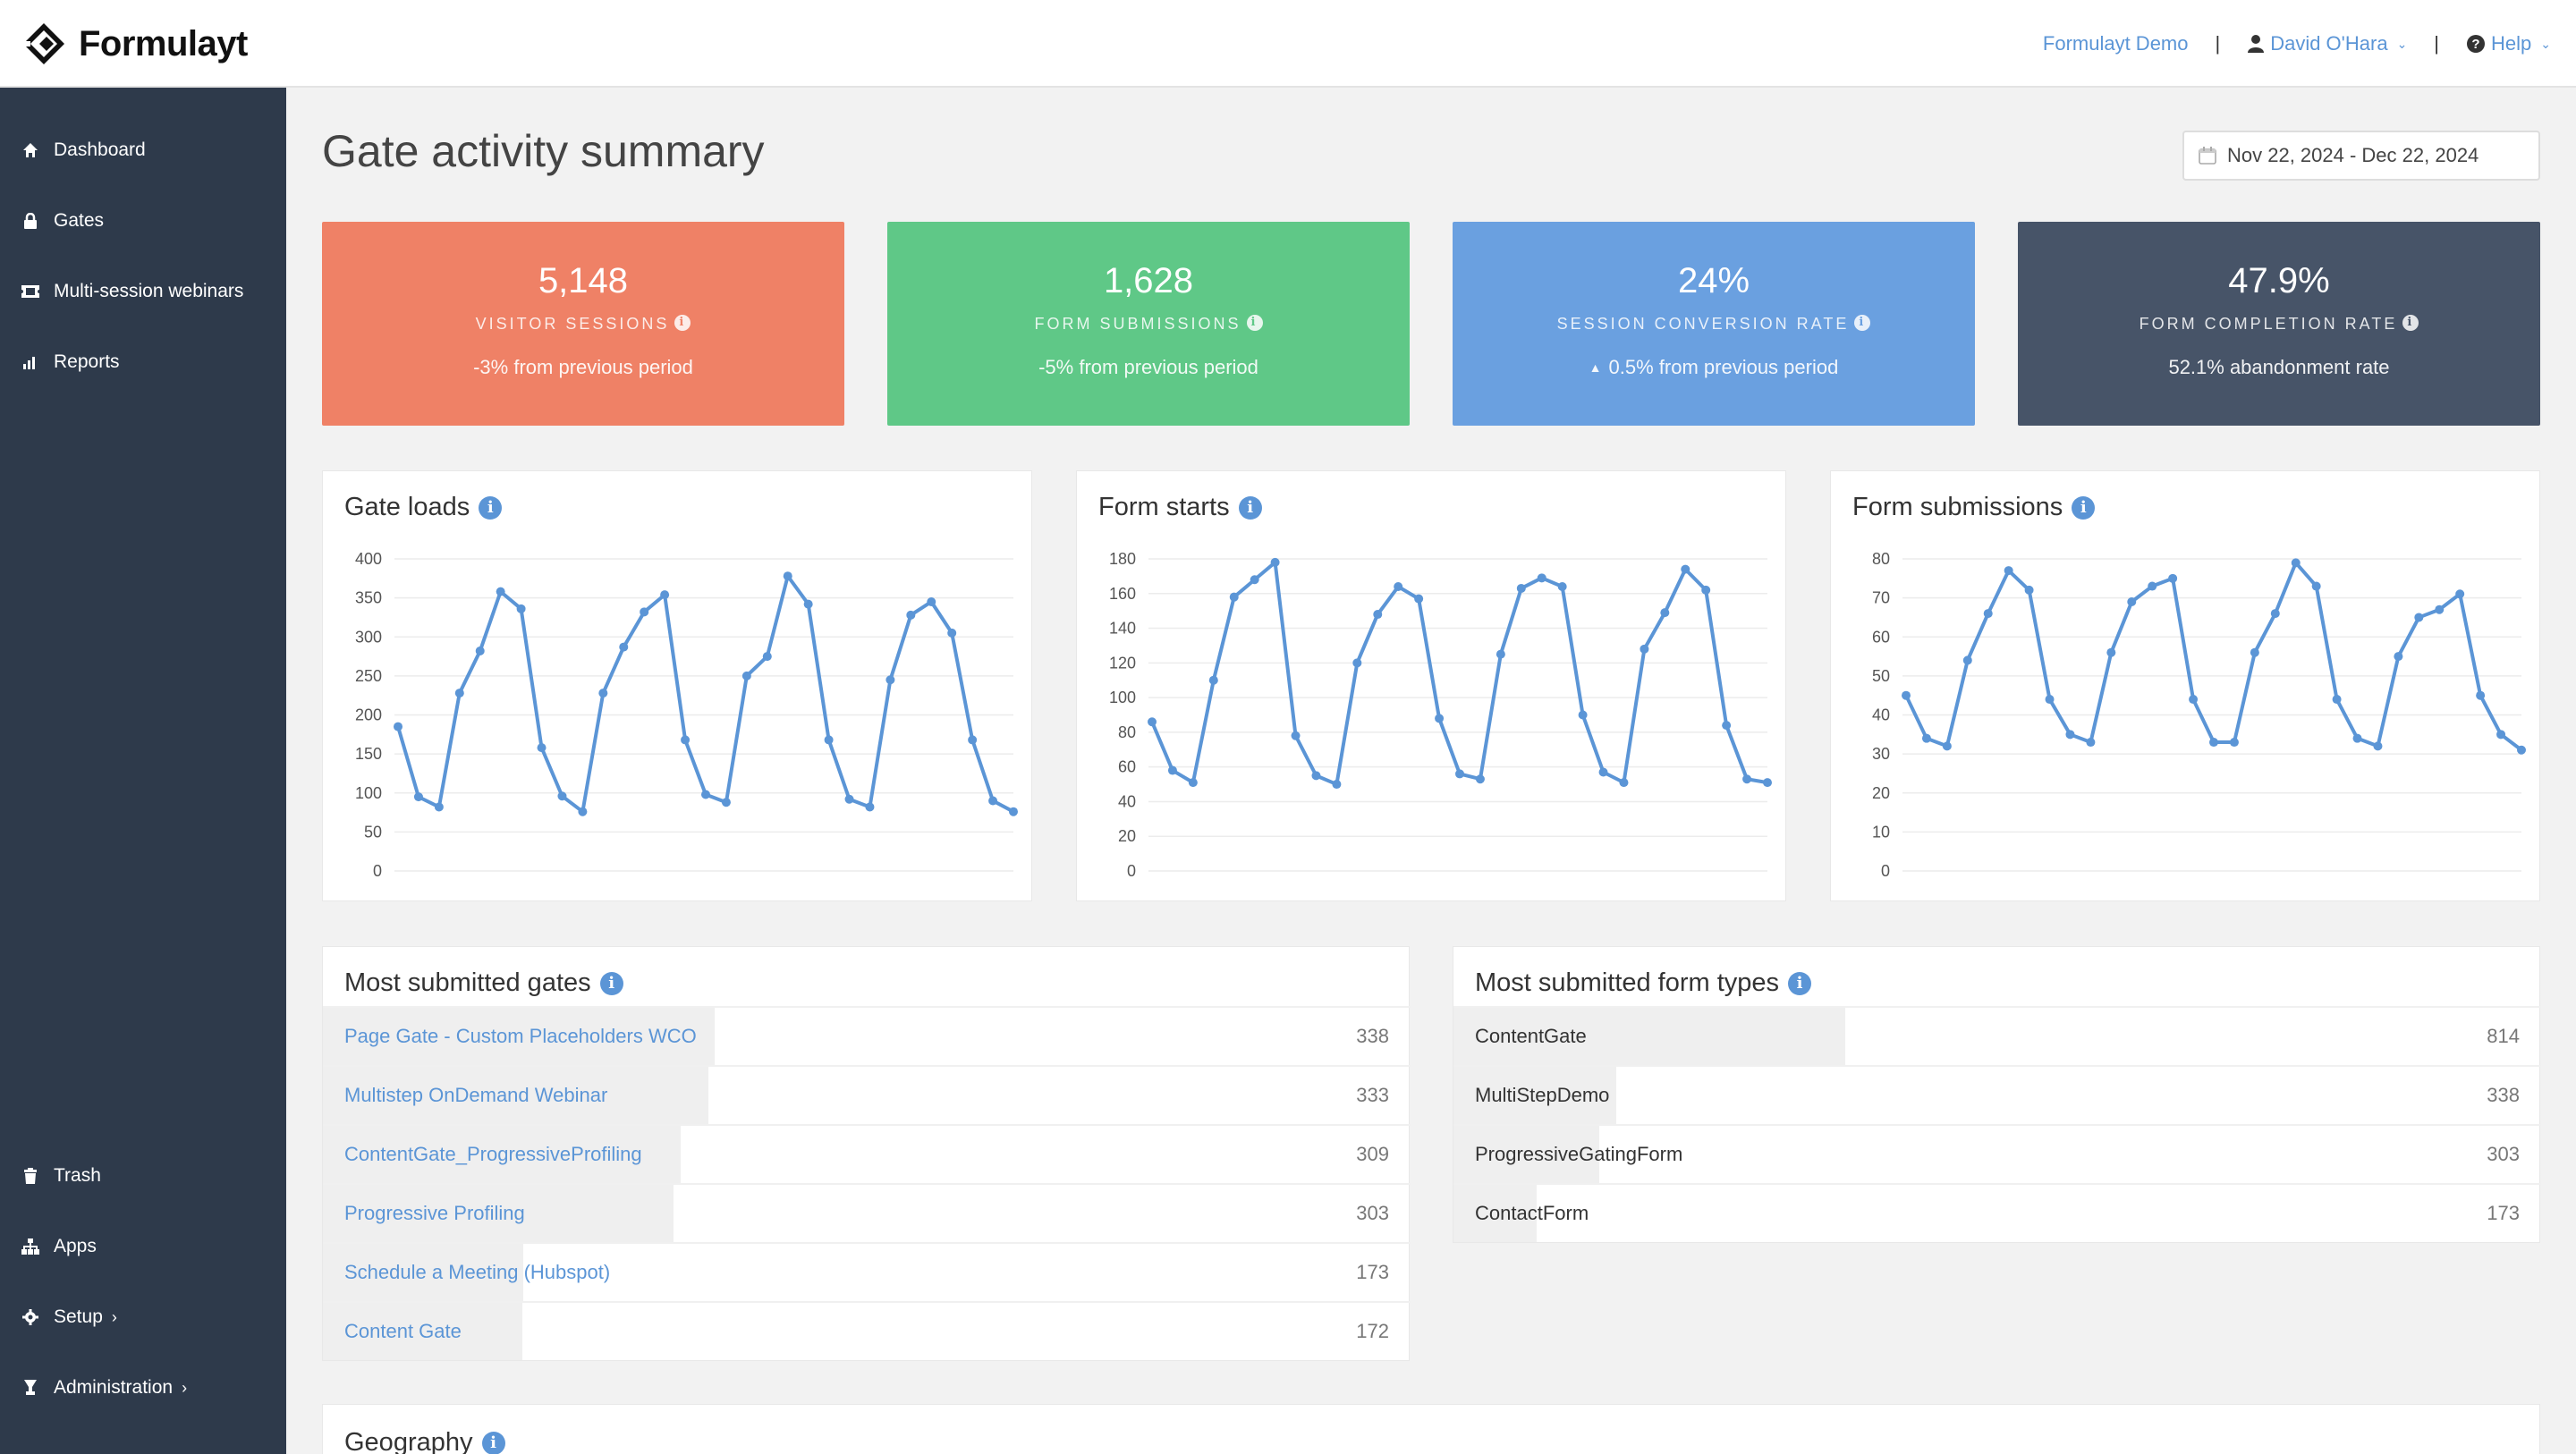  I want to click on sidebar-item-dashboard: Dashboard, so click(143, 150).